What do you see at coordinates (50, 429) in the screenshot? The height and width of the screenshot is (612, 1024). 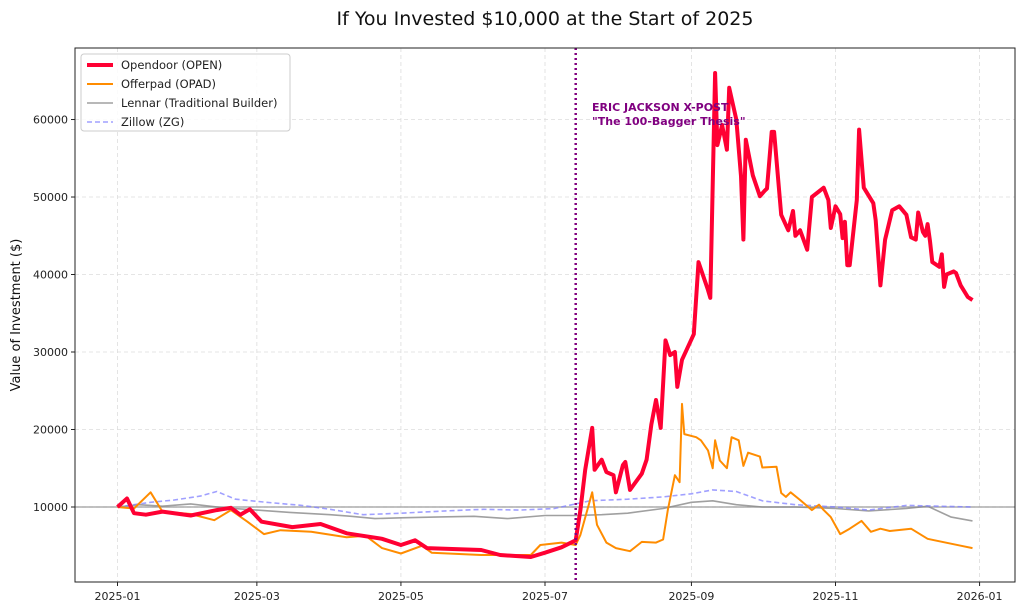 I see `y-tick-label: 20000` at bounding box center [50, 429].